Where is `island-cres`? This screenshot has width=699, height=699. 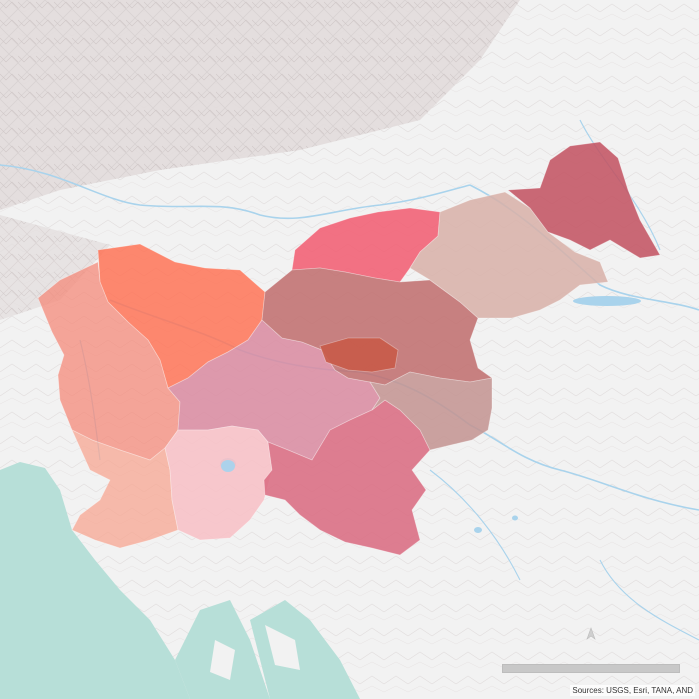
island-cres is located at coordinates (282, 647).